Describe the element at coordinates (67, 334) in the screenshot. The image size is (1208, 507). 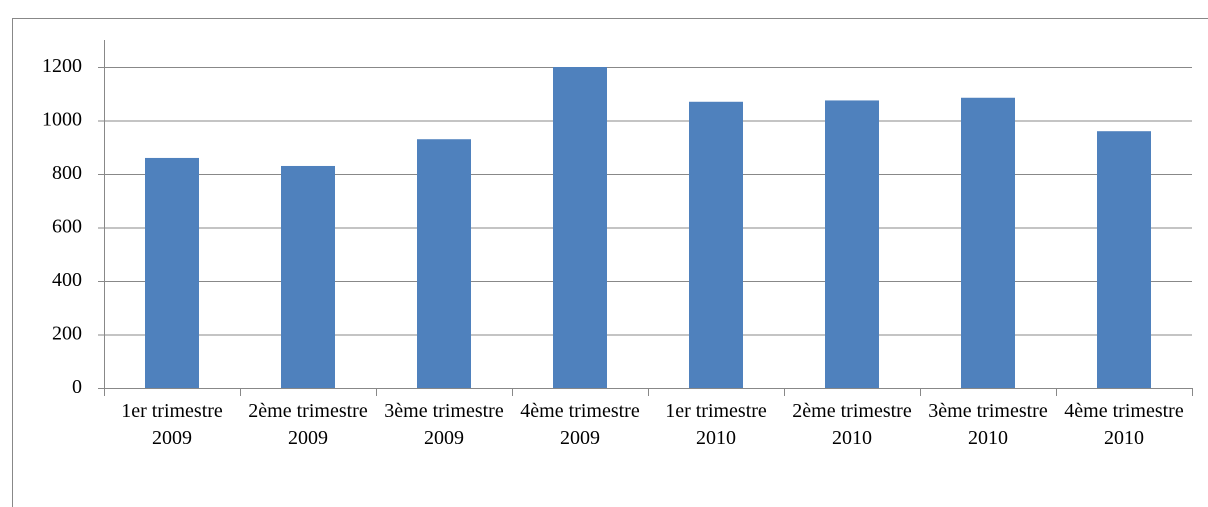
I see `y-tick-label: 200` at that location.